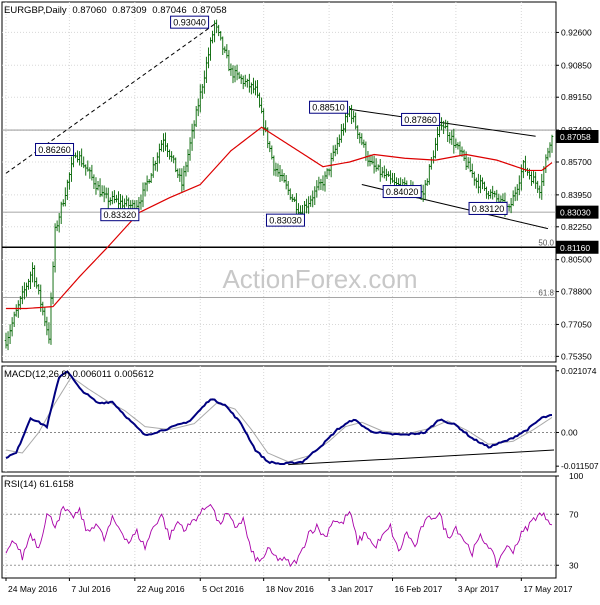 Image resolution: width=600 pixels, height=605 pixels. I want to click on price-annotation-label: 0.87860, so click(420, 120).